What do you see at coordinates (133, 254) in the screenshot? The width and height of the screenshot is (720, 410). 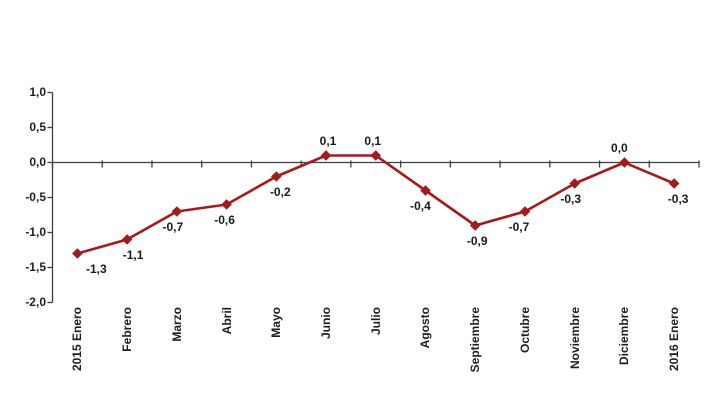 I see `value-label: -1,1` at bounding box center [133, 254].